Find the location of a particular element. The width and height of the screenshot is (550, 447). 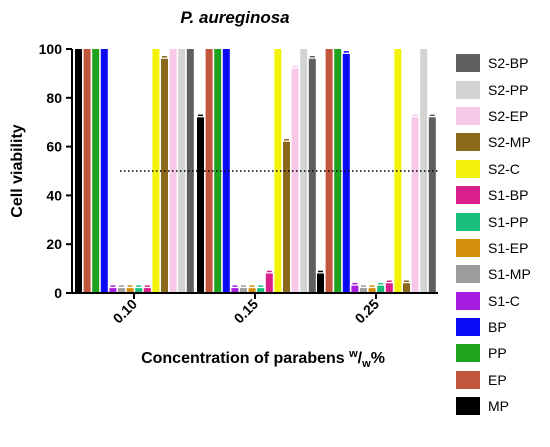

legend-label: S1-PP is located at coordinates (508, 221).